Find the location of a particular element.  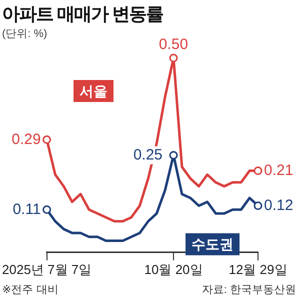

chart-subtitle: (단위: %) is located at coordinates (25, 34).